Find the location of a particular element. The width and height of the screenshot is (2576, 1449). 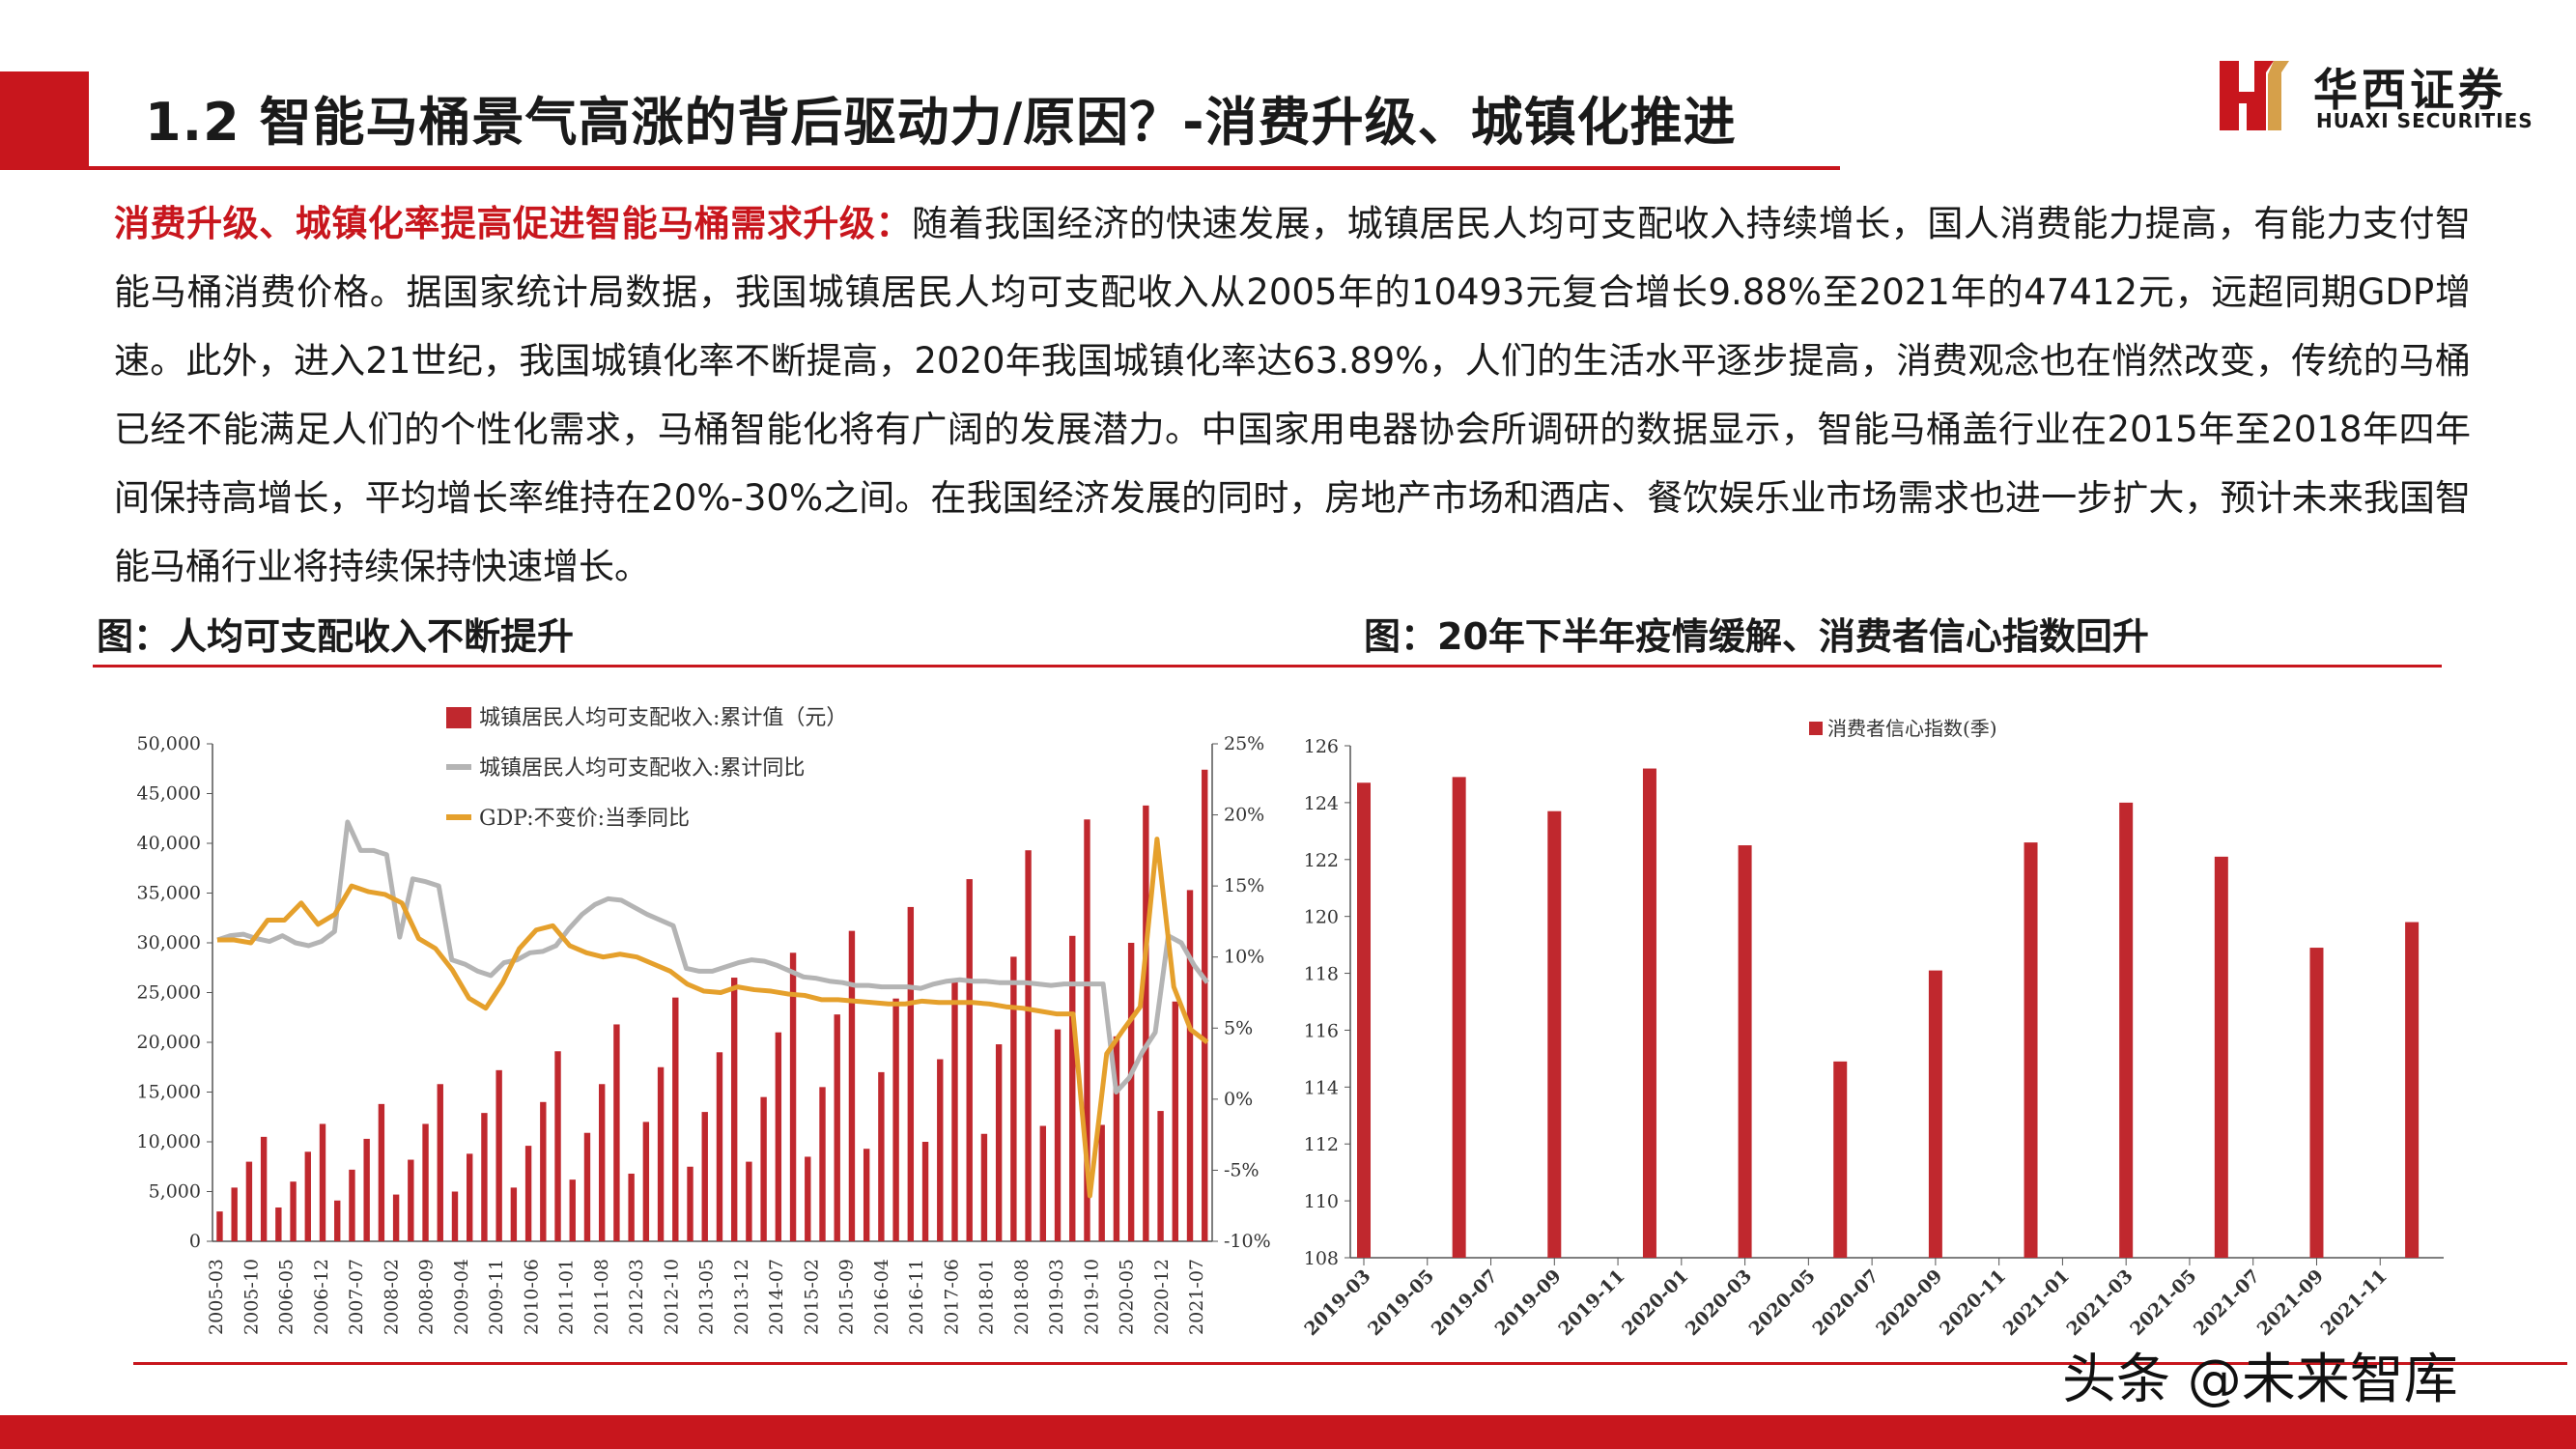

y-tick-label: 120 is located at coordinates (1321, 917).